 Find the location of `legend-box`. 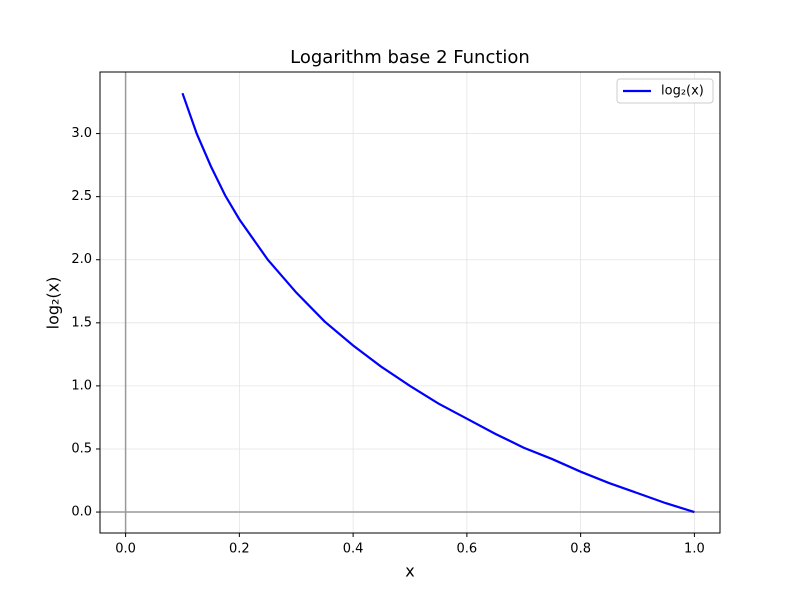

legend-box is located at coordinates (665, 91).